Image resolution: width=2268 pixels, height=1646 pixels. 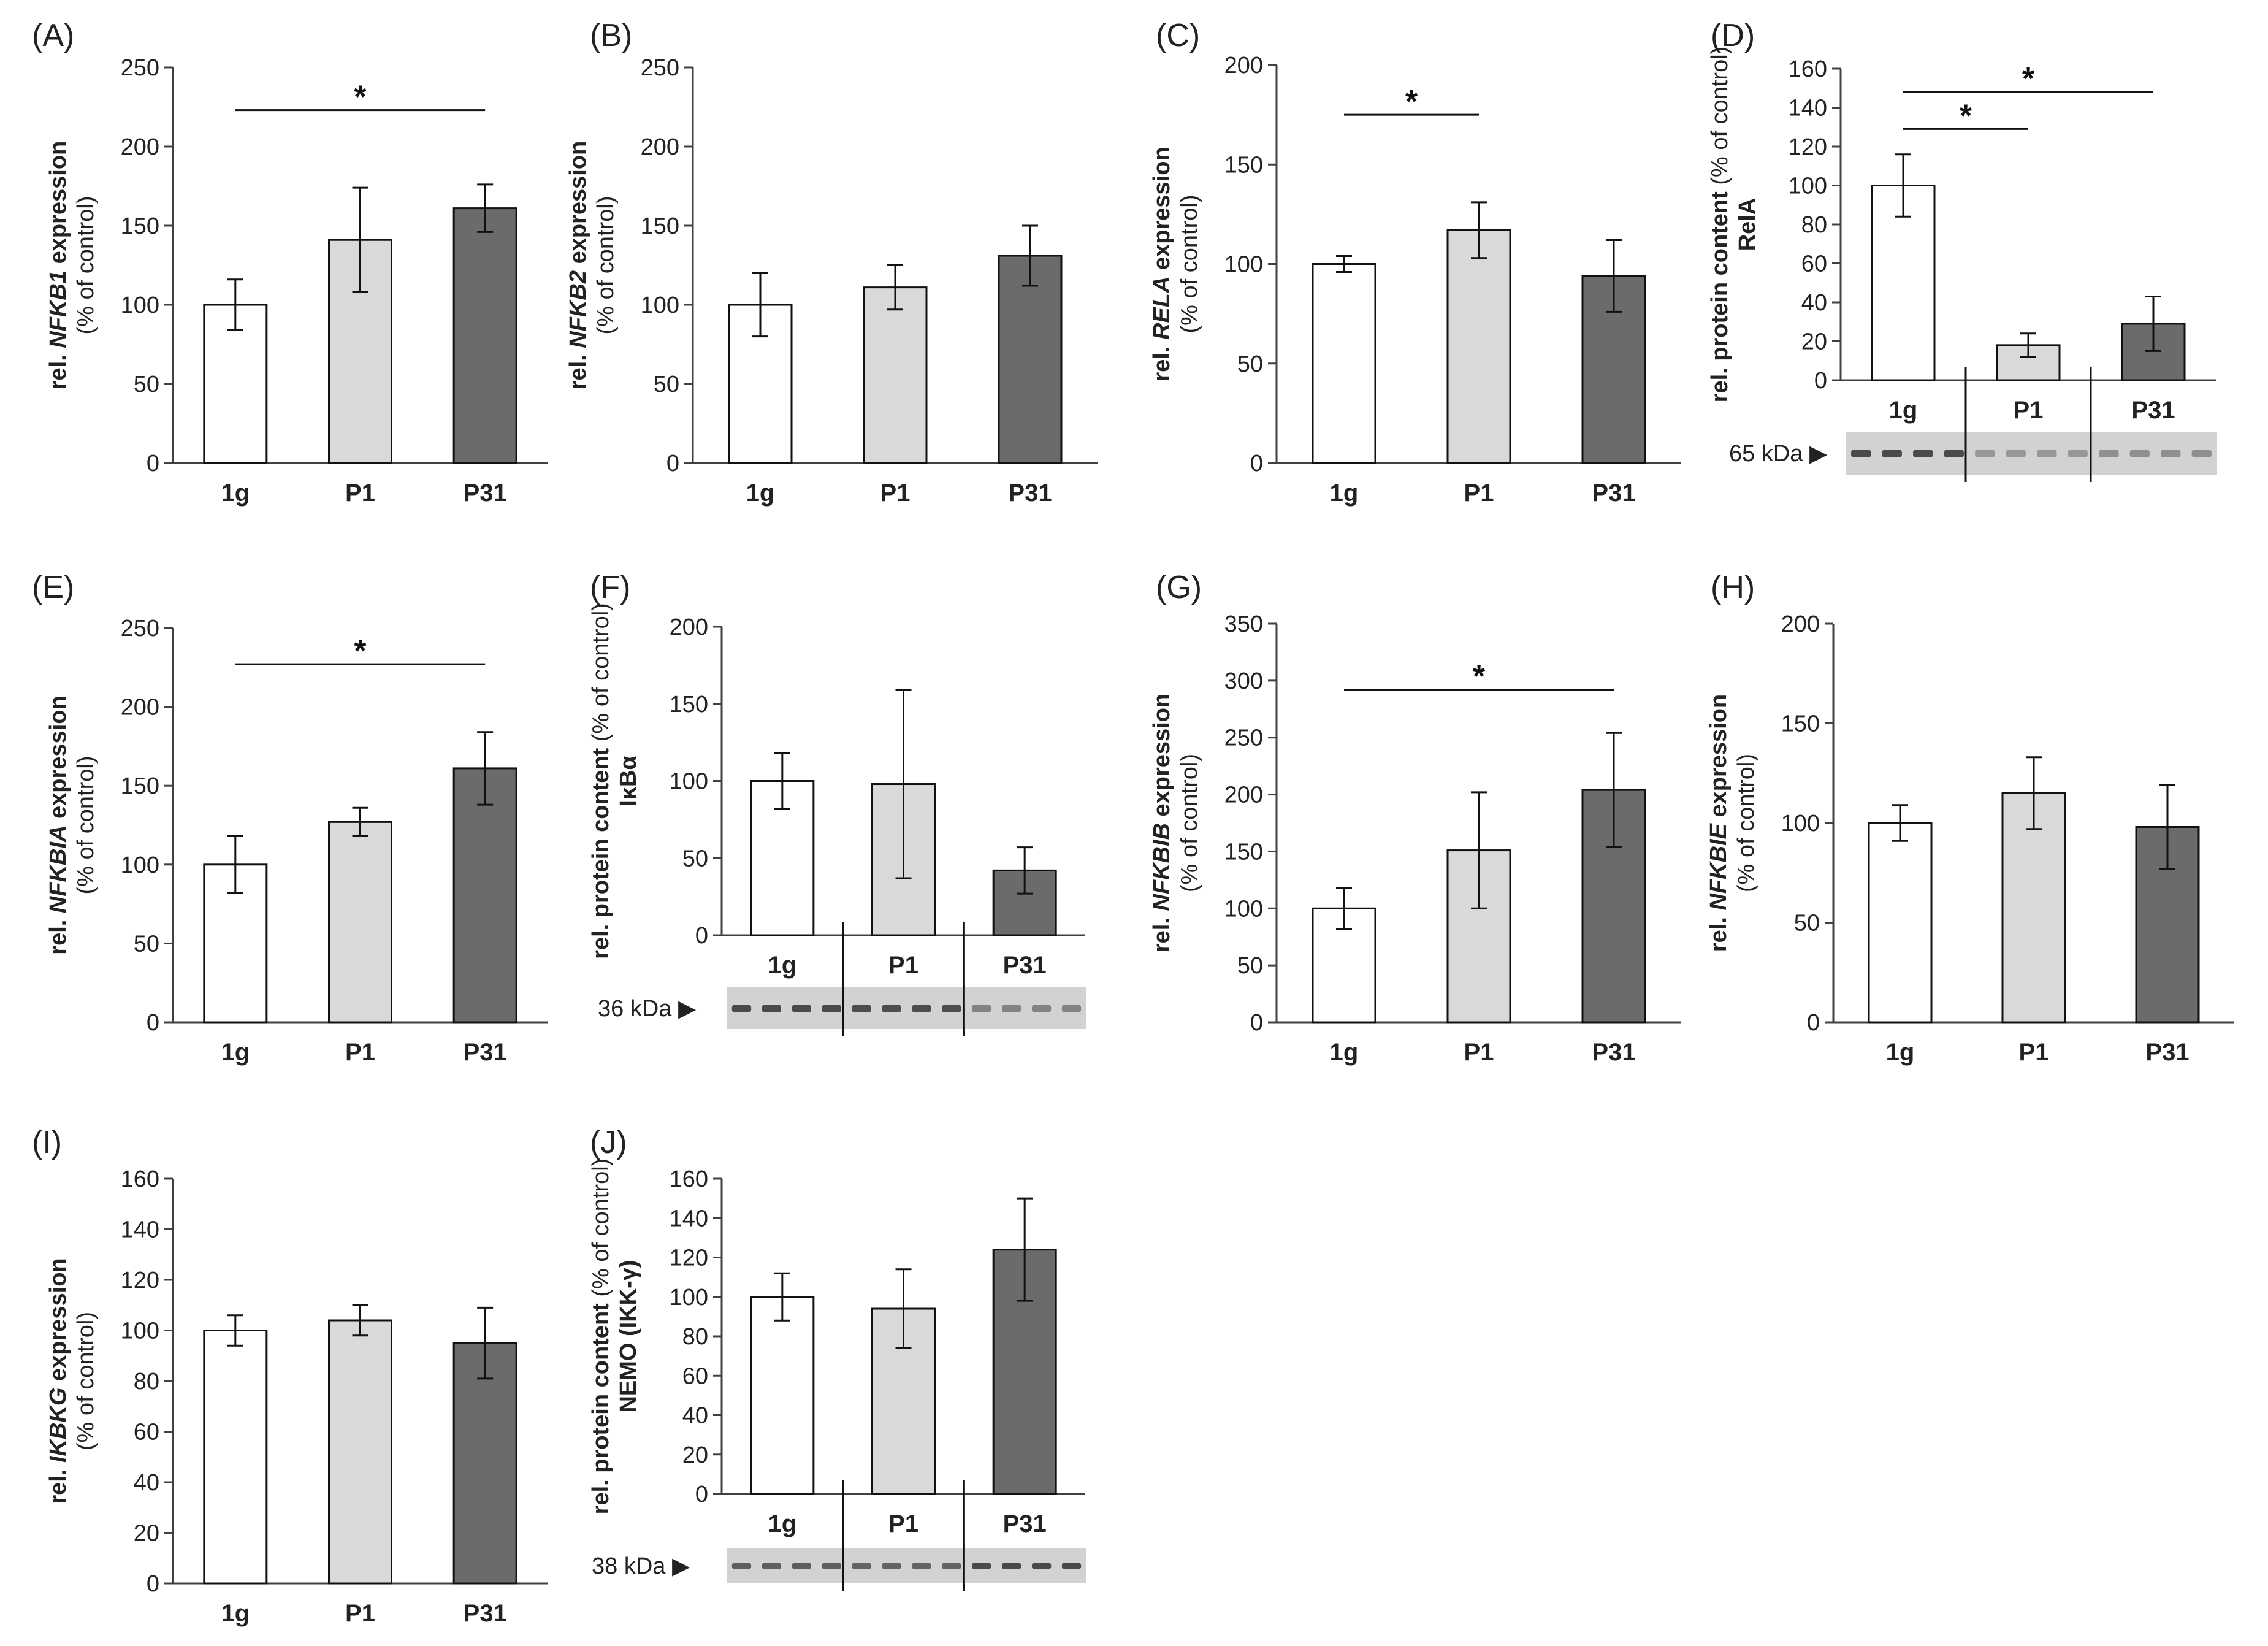 What do you see at coordinates (695, 1376) in the screenshot?
I see `y-tick-label: 60` at bounding box center [695, 1376].